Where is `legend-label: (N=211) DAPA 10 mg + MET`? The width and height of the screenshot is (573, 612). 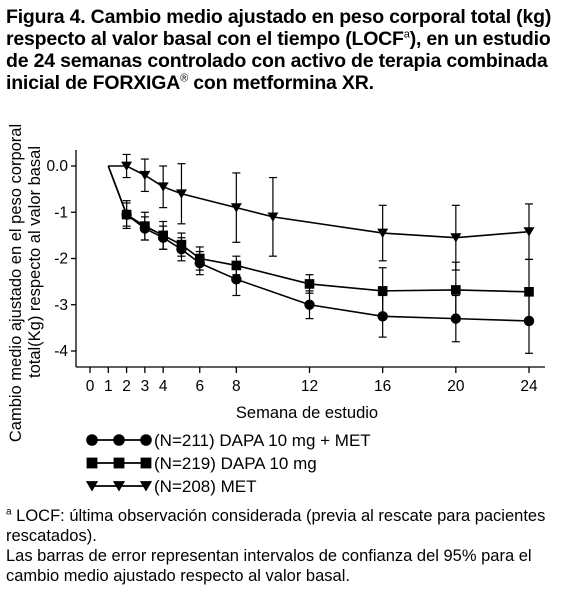
legend-label: (N=211) DAPA 10 mg + MET is located at coordinates (262, 440).